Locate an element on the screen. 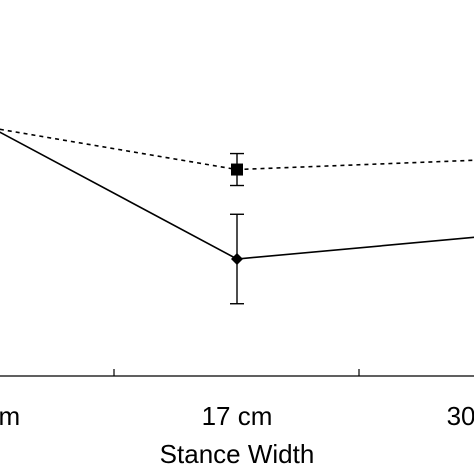 This screenshot has width=474, height=474. x-tick-label-1: 17 cm is located at coordinates (237, 416).